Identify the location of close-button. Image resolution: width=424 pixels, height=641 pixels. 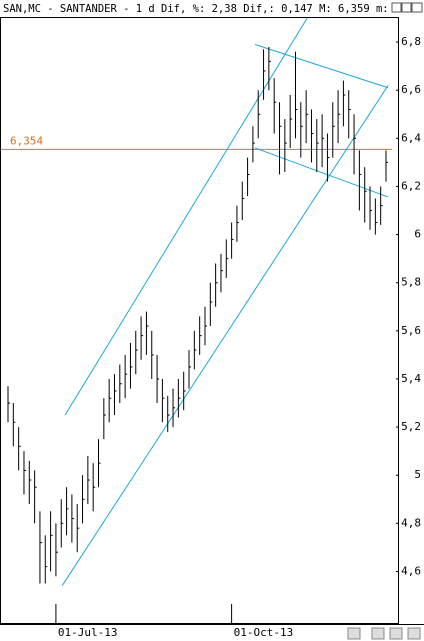
(417, 7).